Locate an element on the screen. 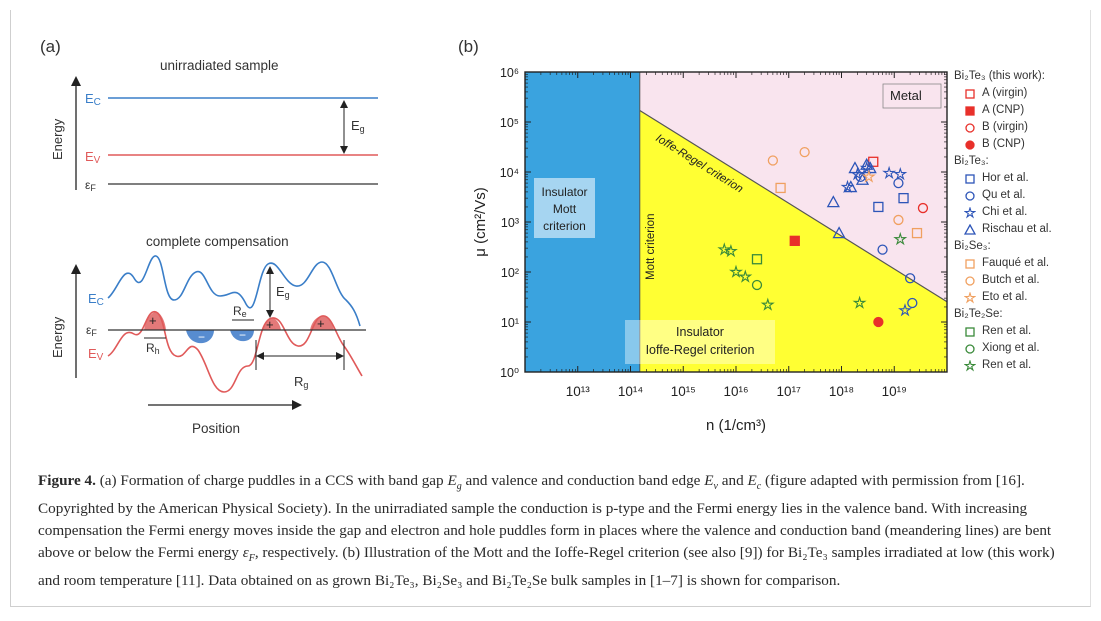 The height and width of the screenshot is (621, 1101). y-tick-label: 10⁴ is located at coordinates (509, 173).